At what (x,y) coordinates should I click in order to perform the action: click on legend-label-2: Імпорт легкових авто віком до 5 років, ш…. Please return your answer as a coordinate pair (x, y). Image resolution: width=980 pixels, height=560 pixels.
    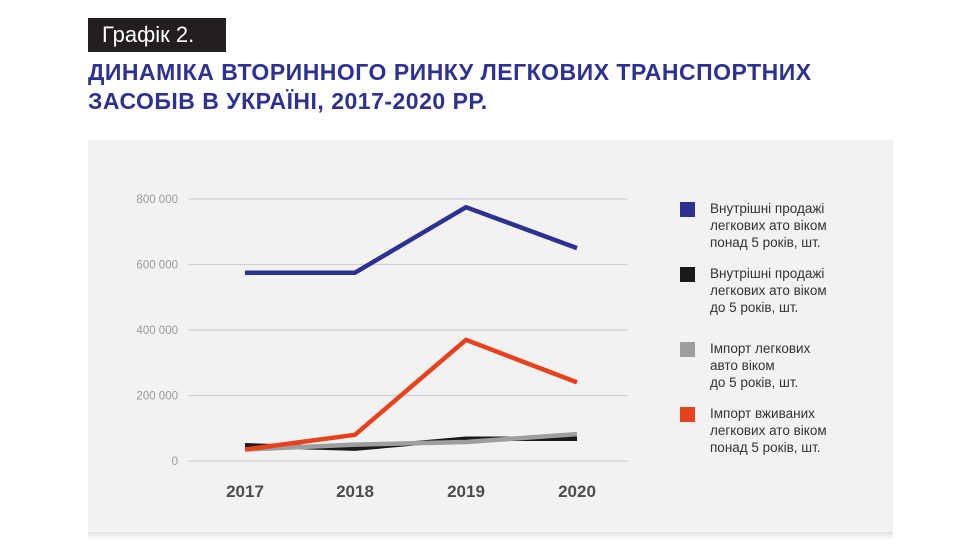
    Looking at the image, I should click on (760, 365).